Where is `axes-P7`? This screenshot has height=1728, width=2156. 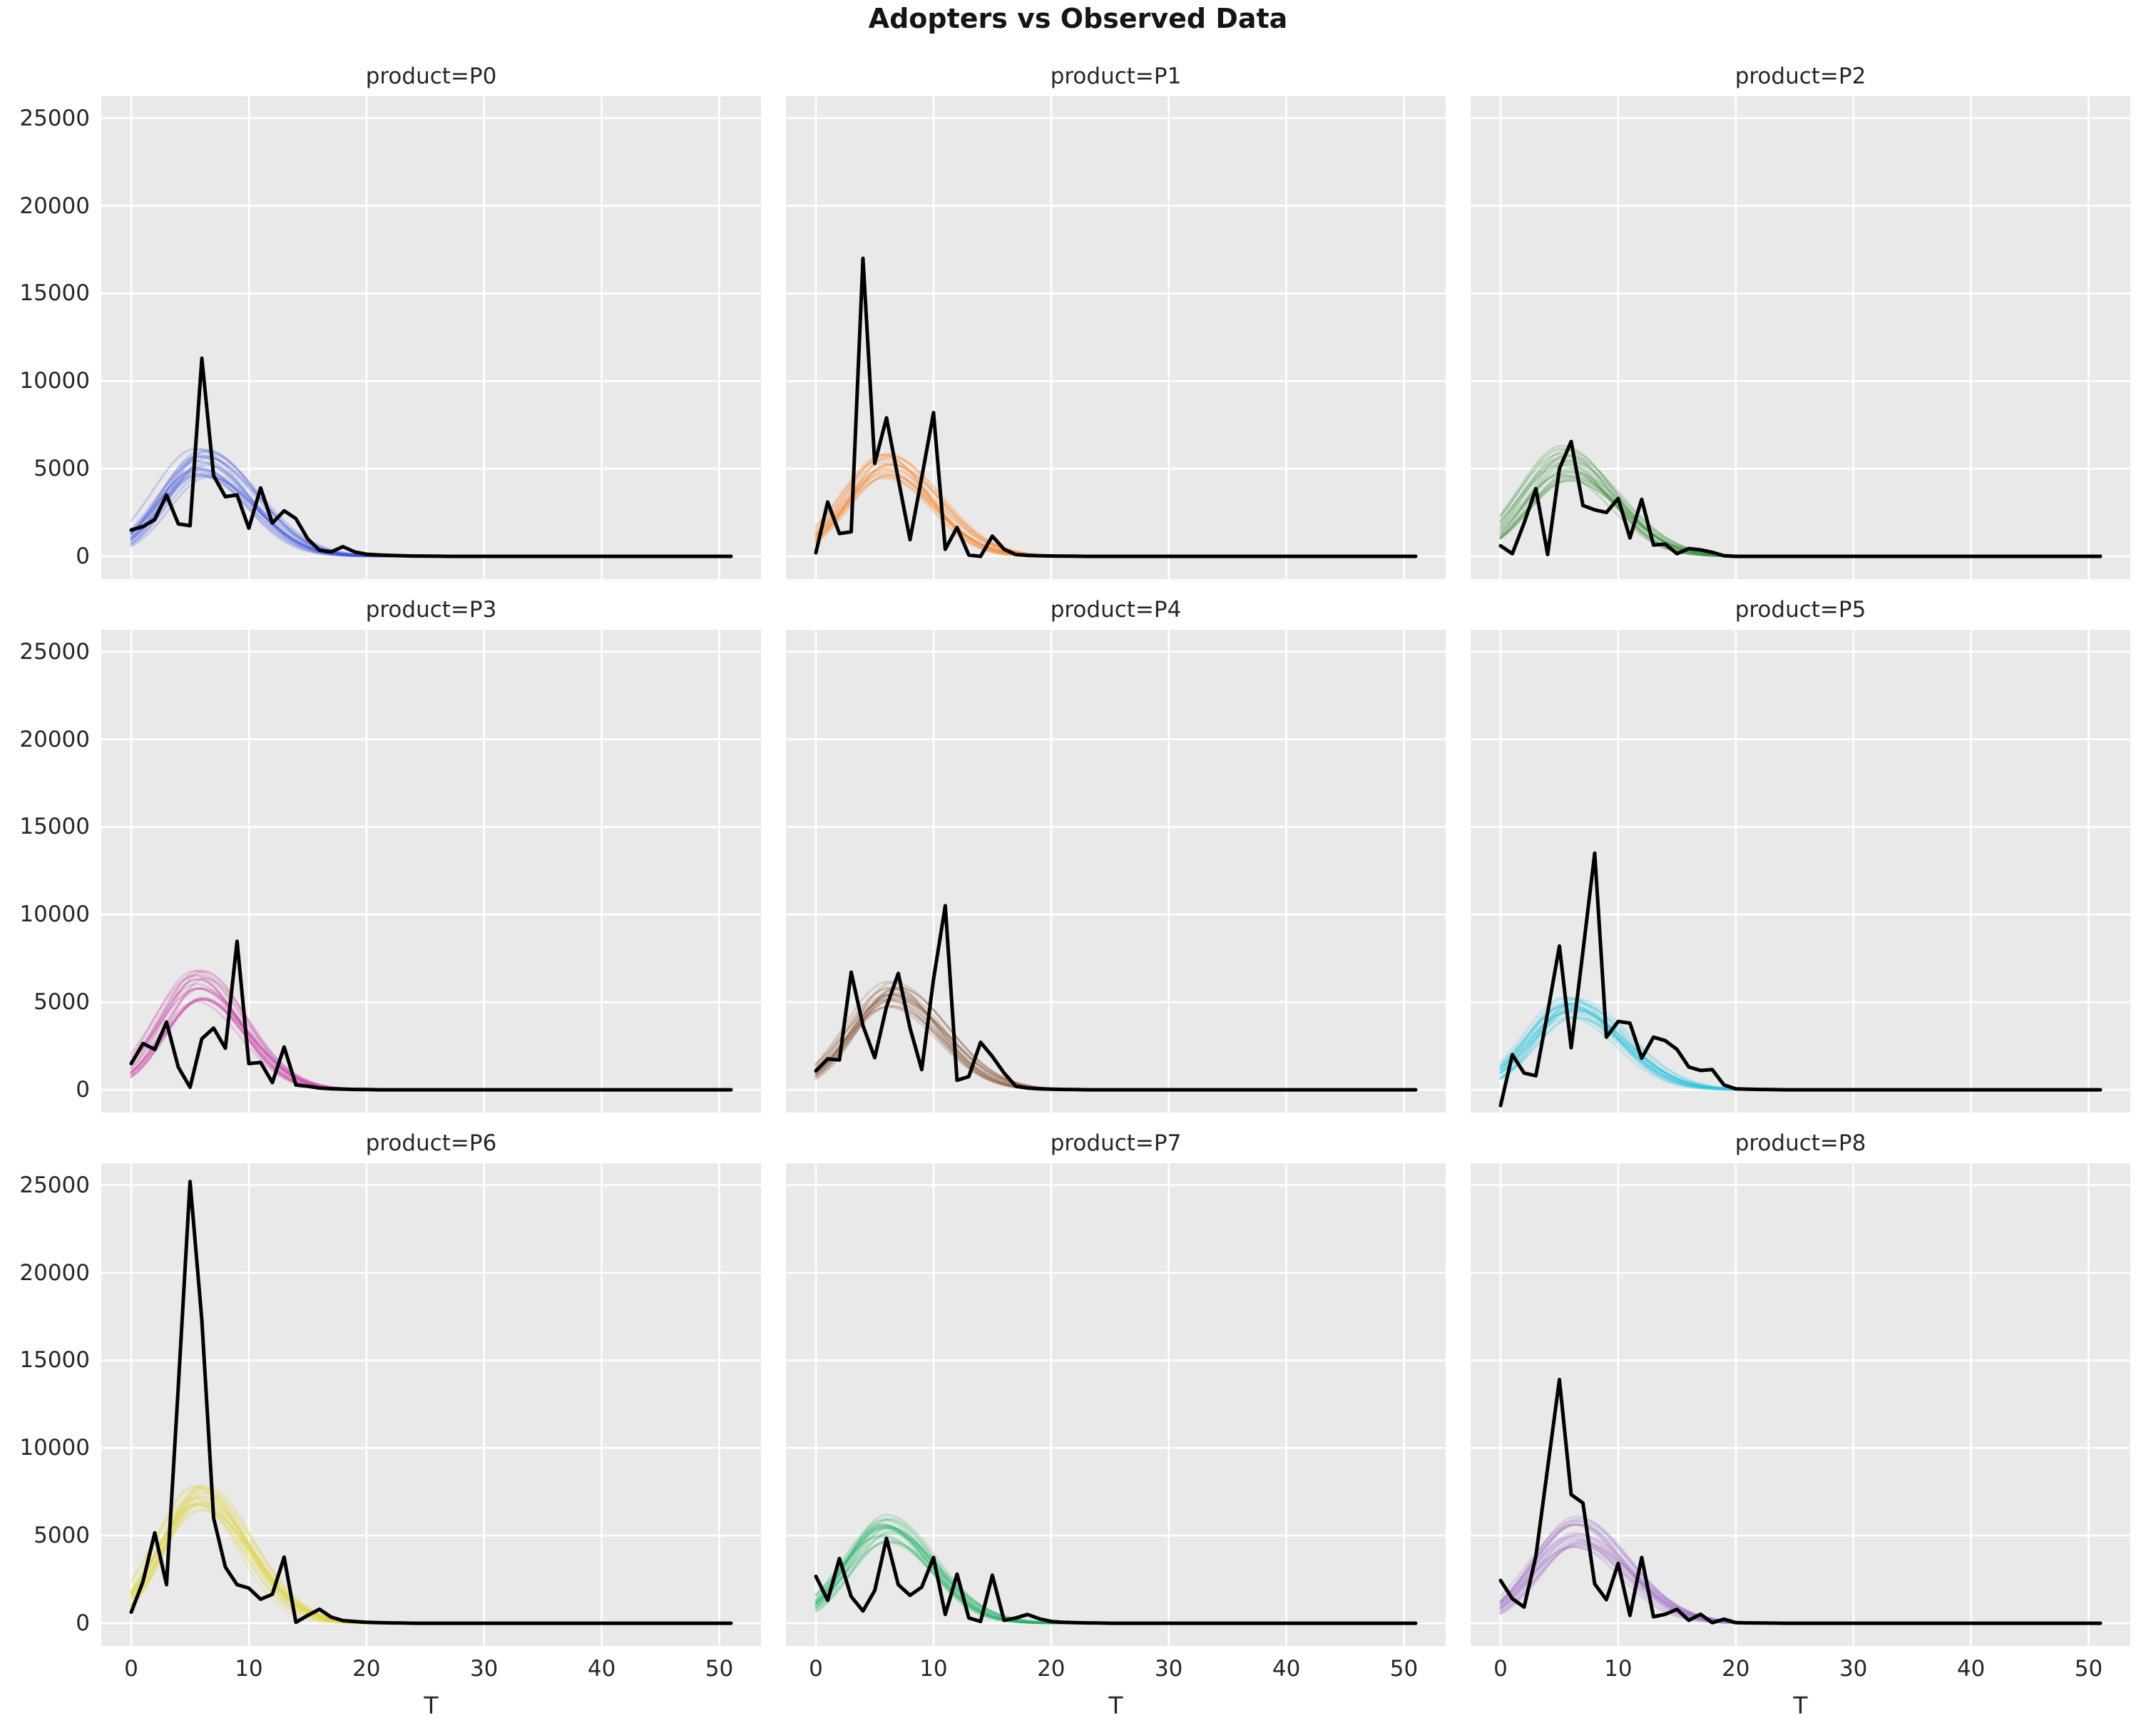 axes-P7 is located at coordinates (1116, 1404).